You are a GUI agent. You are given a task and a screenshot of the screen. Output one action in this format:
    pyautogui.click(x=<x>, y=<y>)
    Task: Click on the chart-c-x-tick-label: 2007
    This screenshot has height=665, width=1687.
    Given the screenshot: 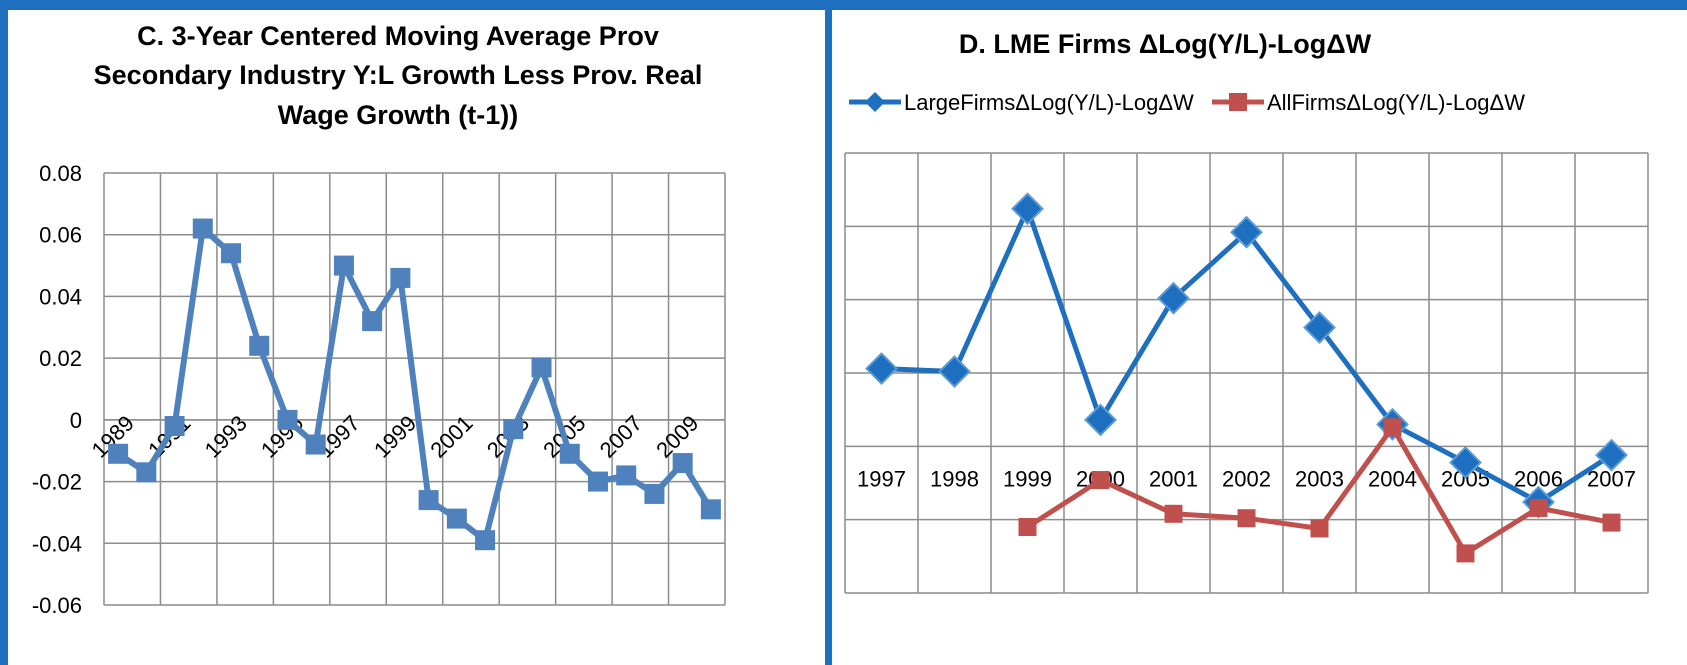 What is the action you would take?
    pyautogui.click(x=621, y=436)
    